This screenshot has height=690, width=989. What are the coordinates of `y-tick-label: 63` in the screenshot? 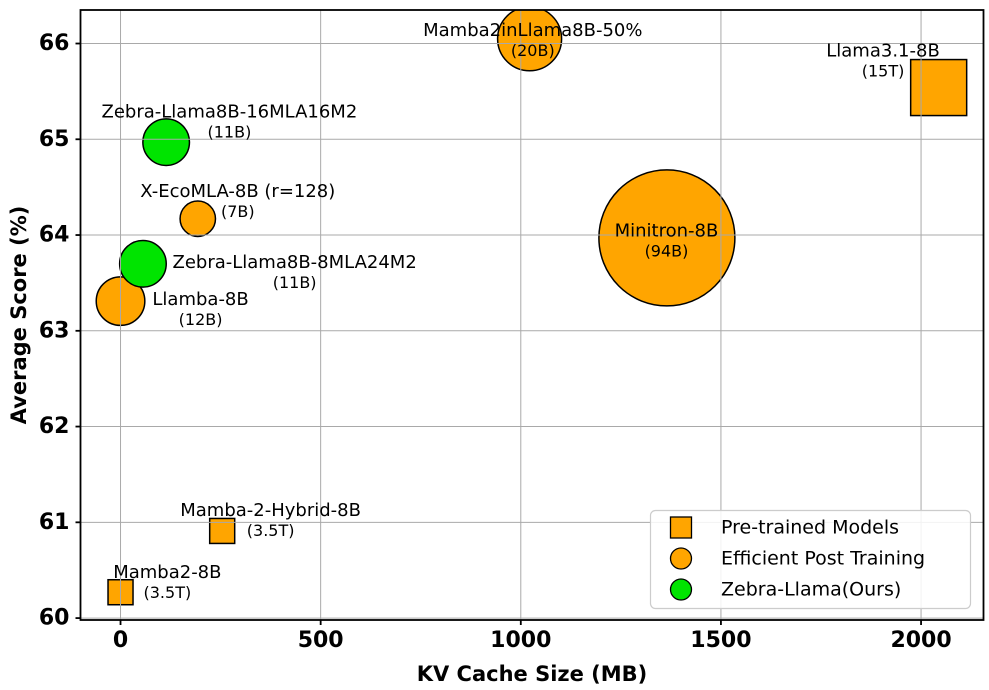 It's located at (54, 330).